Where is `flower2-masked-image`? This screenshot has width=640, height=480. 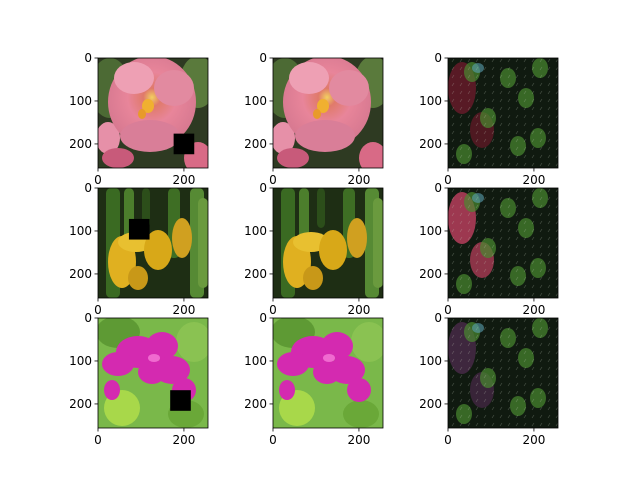
flower2-masked-image is located at coordinates (153, 243).